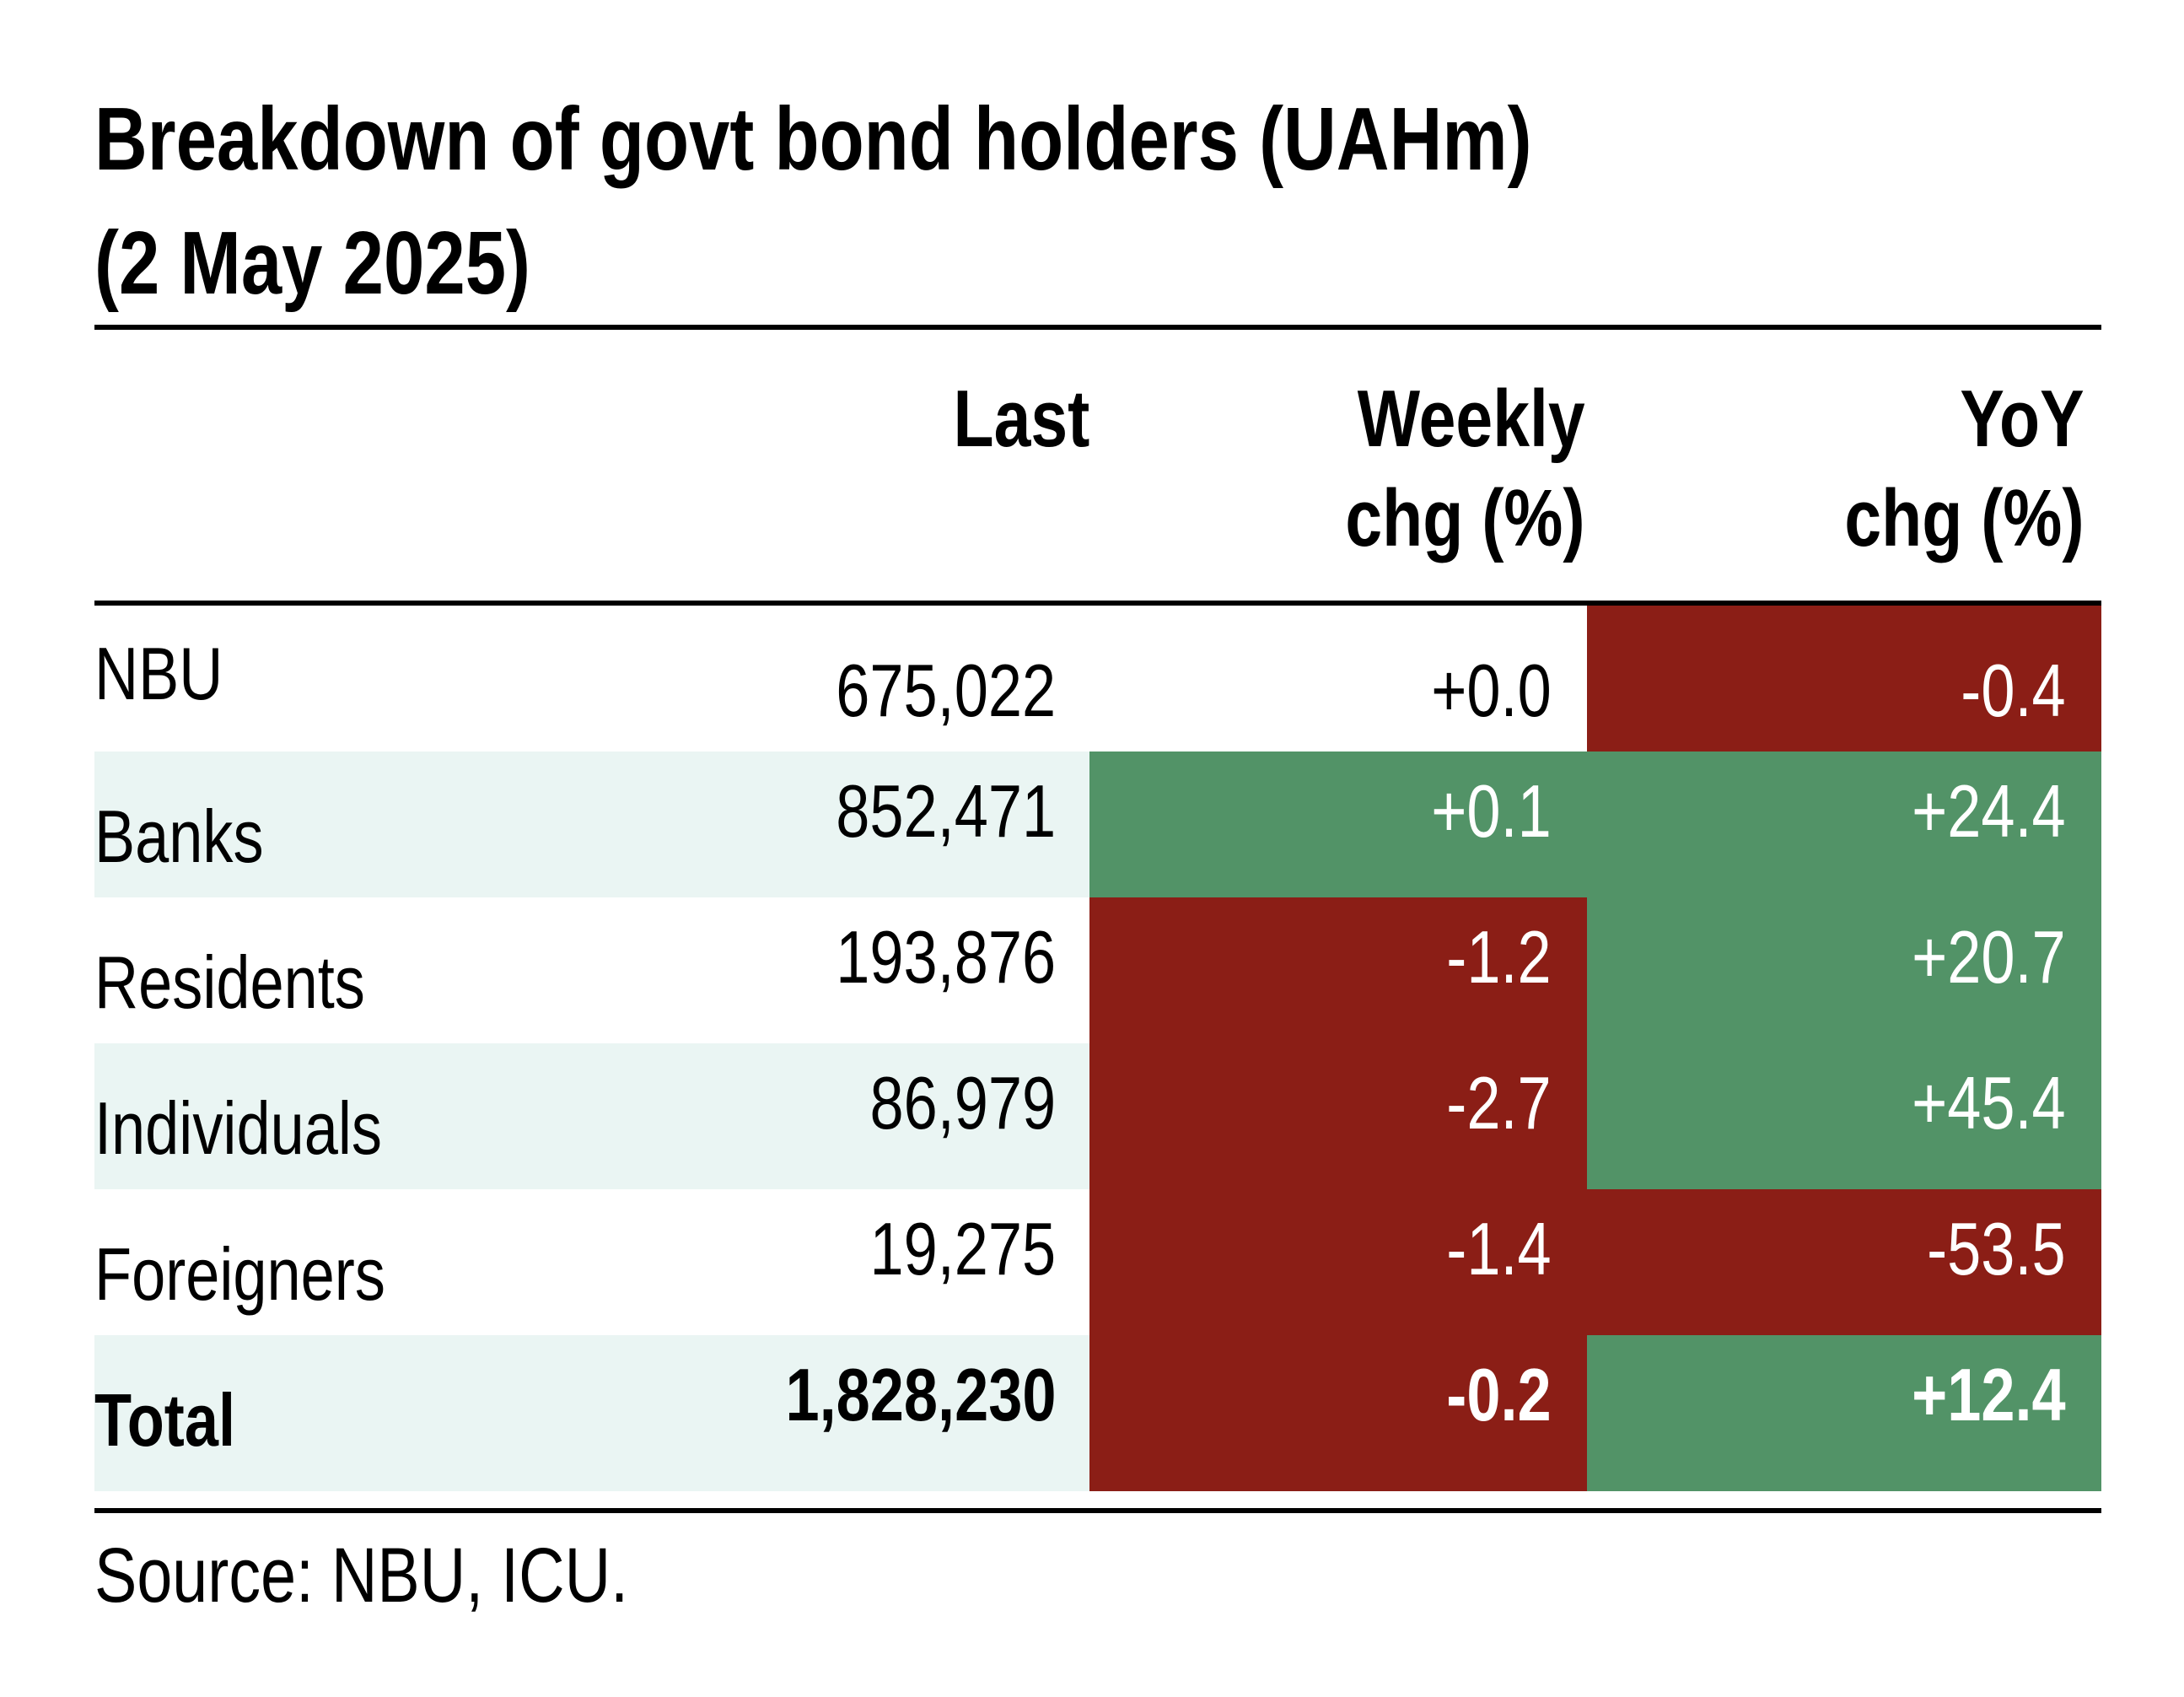 Image resolution: width=2184 pixels, height=1697 pixels. Describe the element at coordinates (1499, 1103) in the screenshot. I see `weekly-value: -2.7` at that location.